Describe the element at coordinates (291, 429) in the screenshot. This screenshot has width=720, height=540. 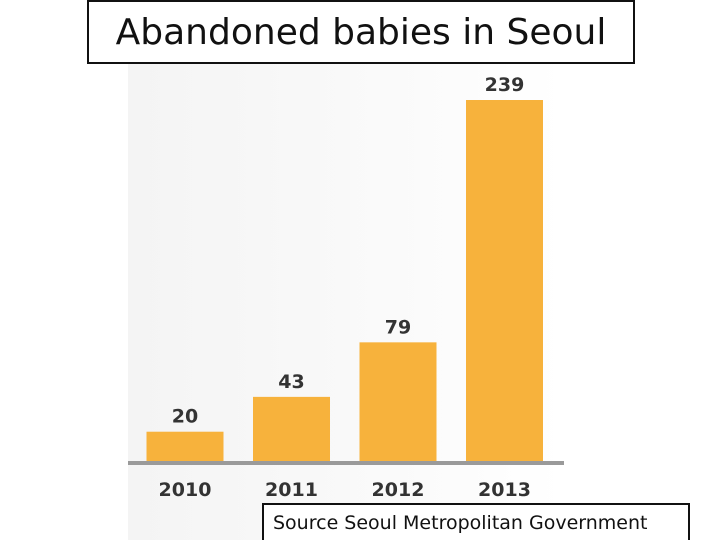
I see `bar-2011` at that location.